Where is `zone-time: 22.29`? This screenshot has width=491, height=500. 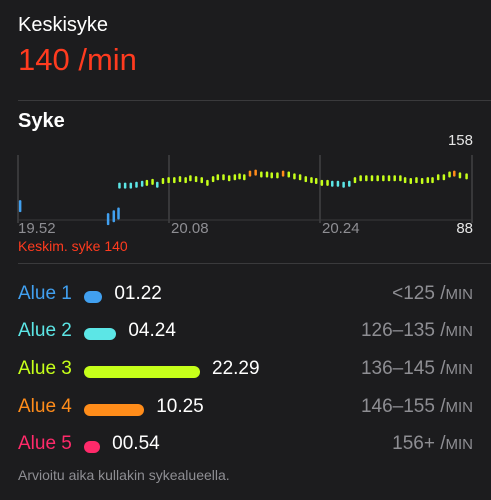
zone-time: 22.29 is located at coordinates (236, 368).